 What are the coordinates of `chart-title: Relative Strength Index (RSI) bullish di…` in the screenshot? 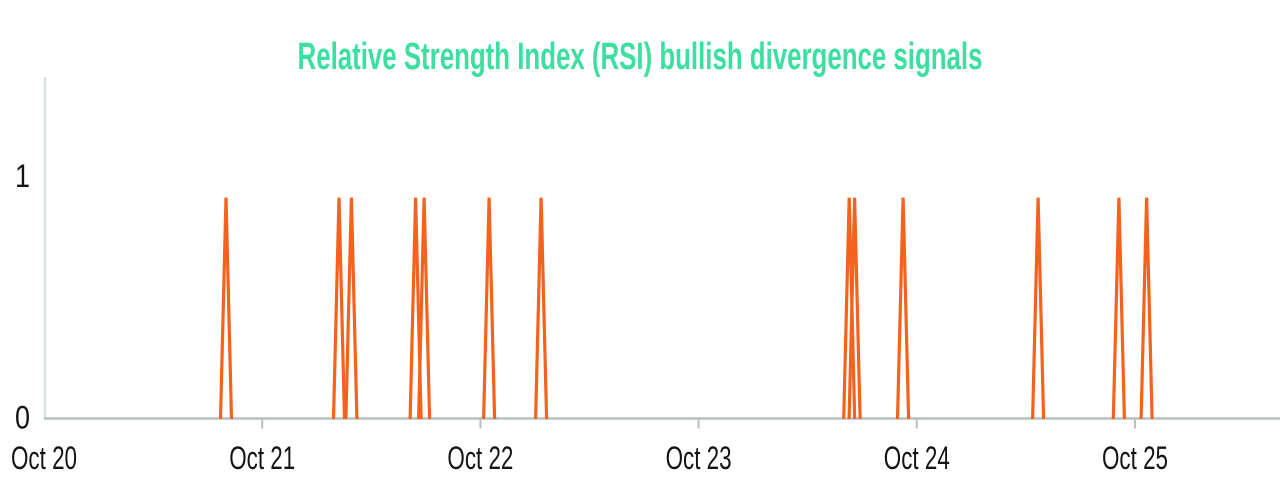 It's located at (640, 57).